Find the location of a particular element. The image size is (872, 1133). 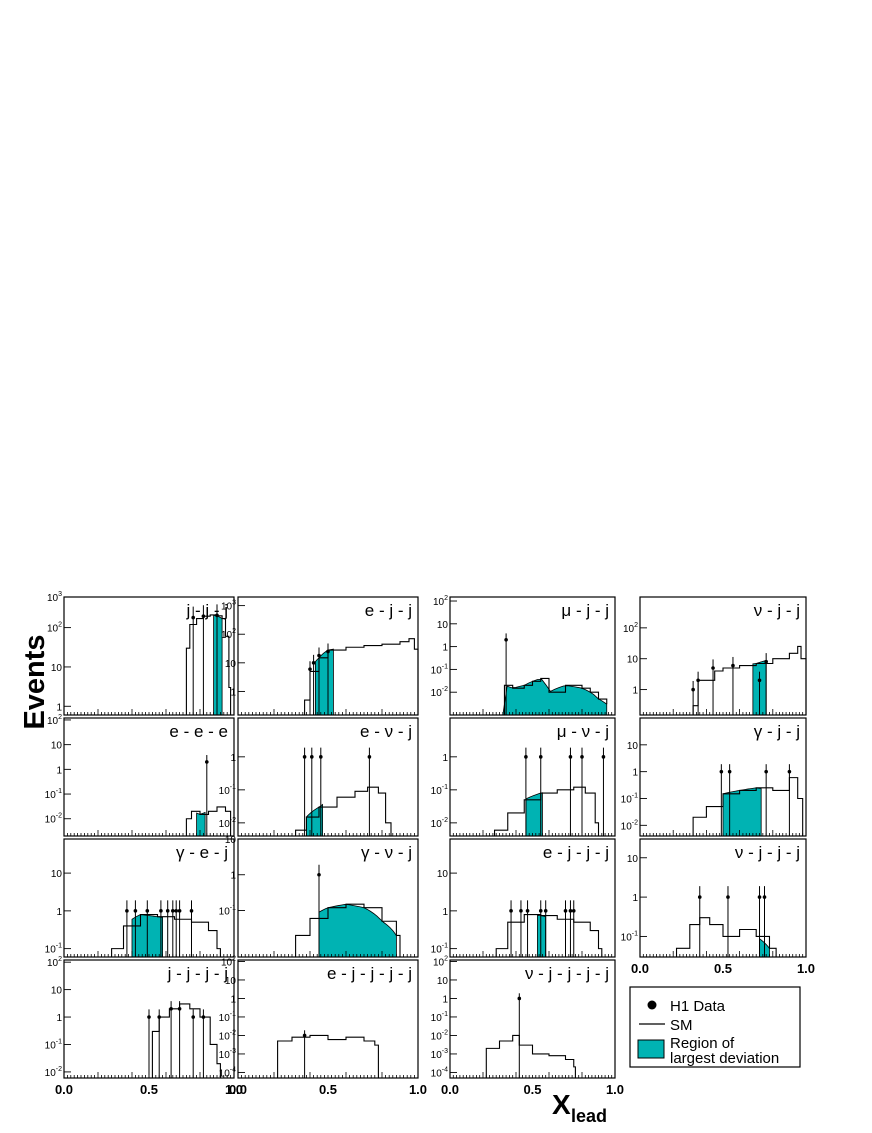

panel-8: 10-2 10-1 1 10 γ - j - j is located at coordinates (714, 777).